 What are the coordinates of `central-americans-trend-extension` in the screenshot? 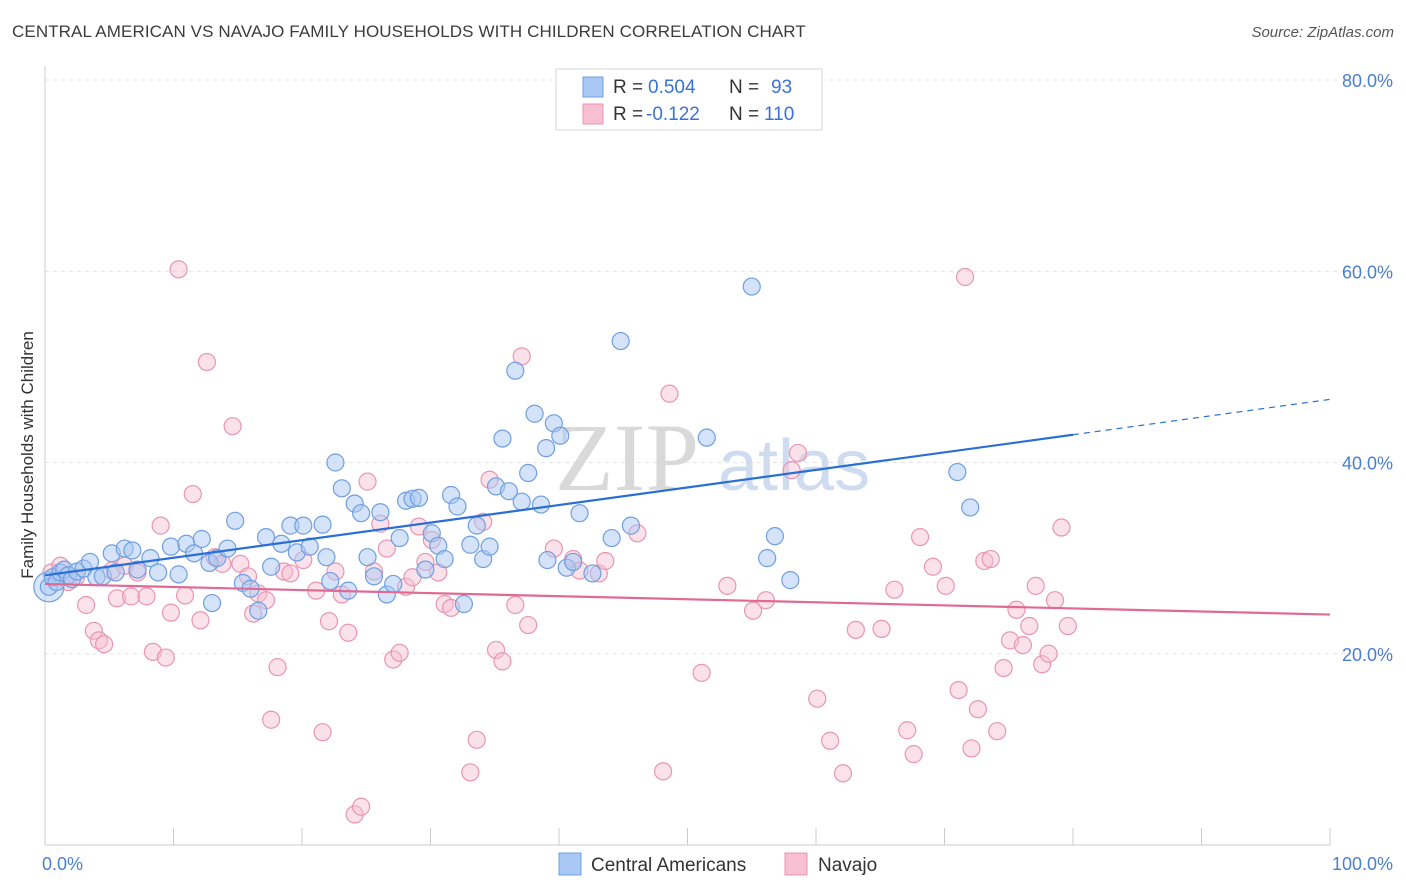 It's located at (1201, 417).